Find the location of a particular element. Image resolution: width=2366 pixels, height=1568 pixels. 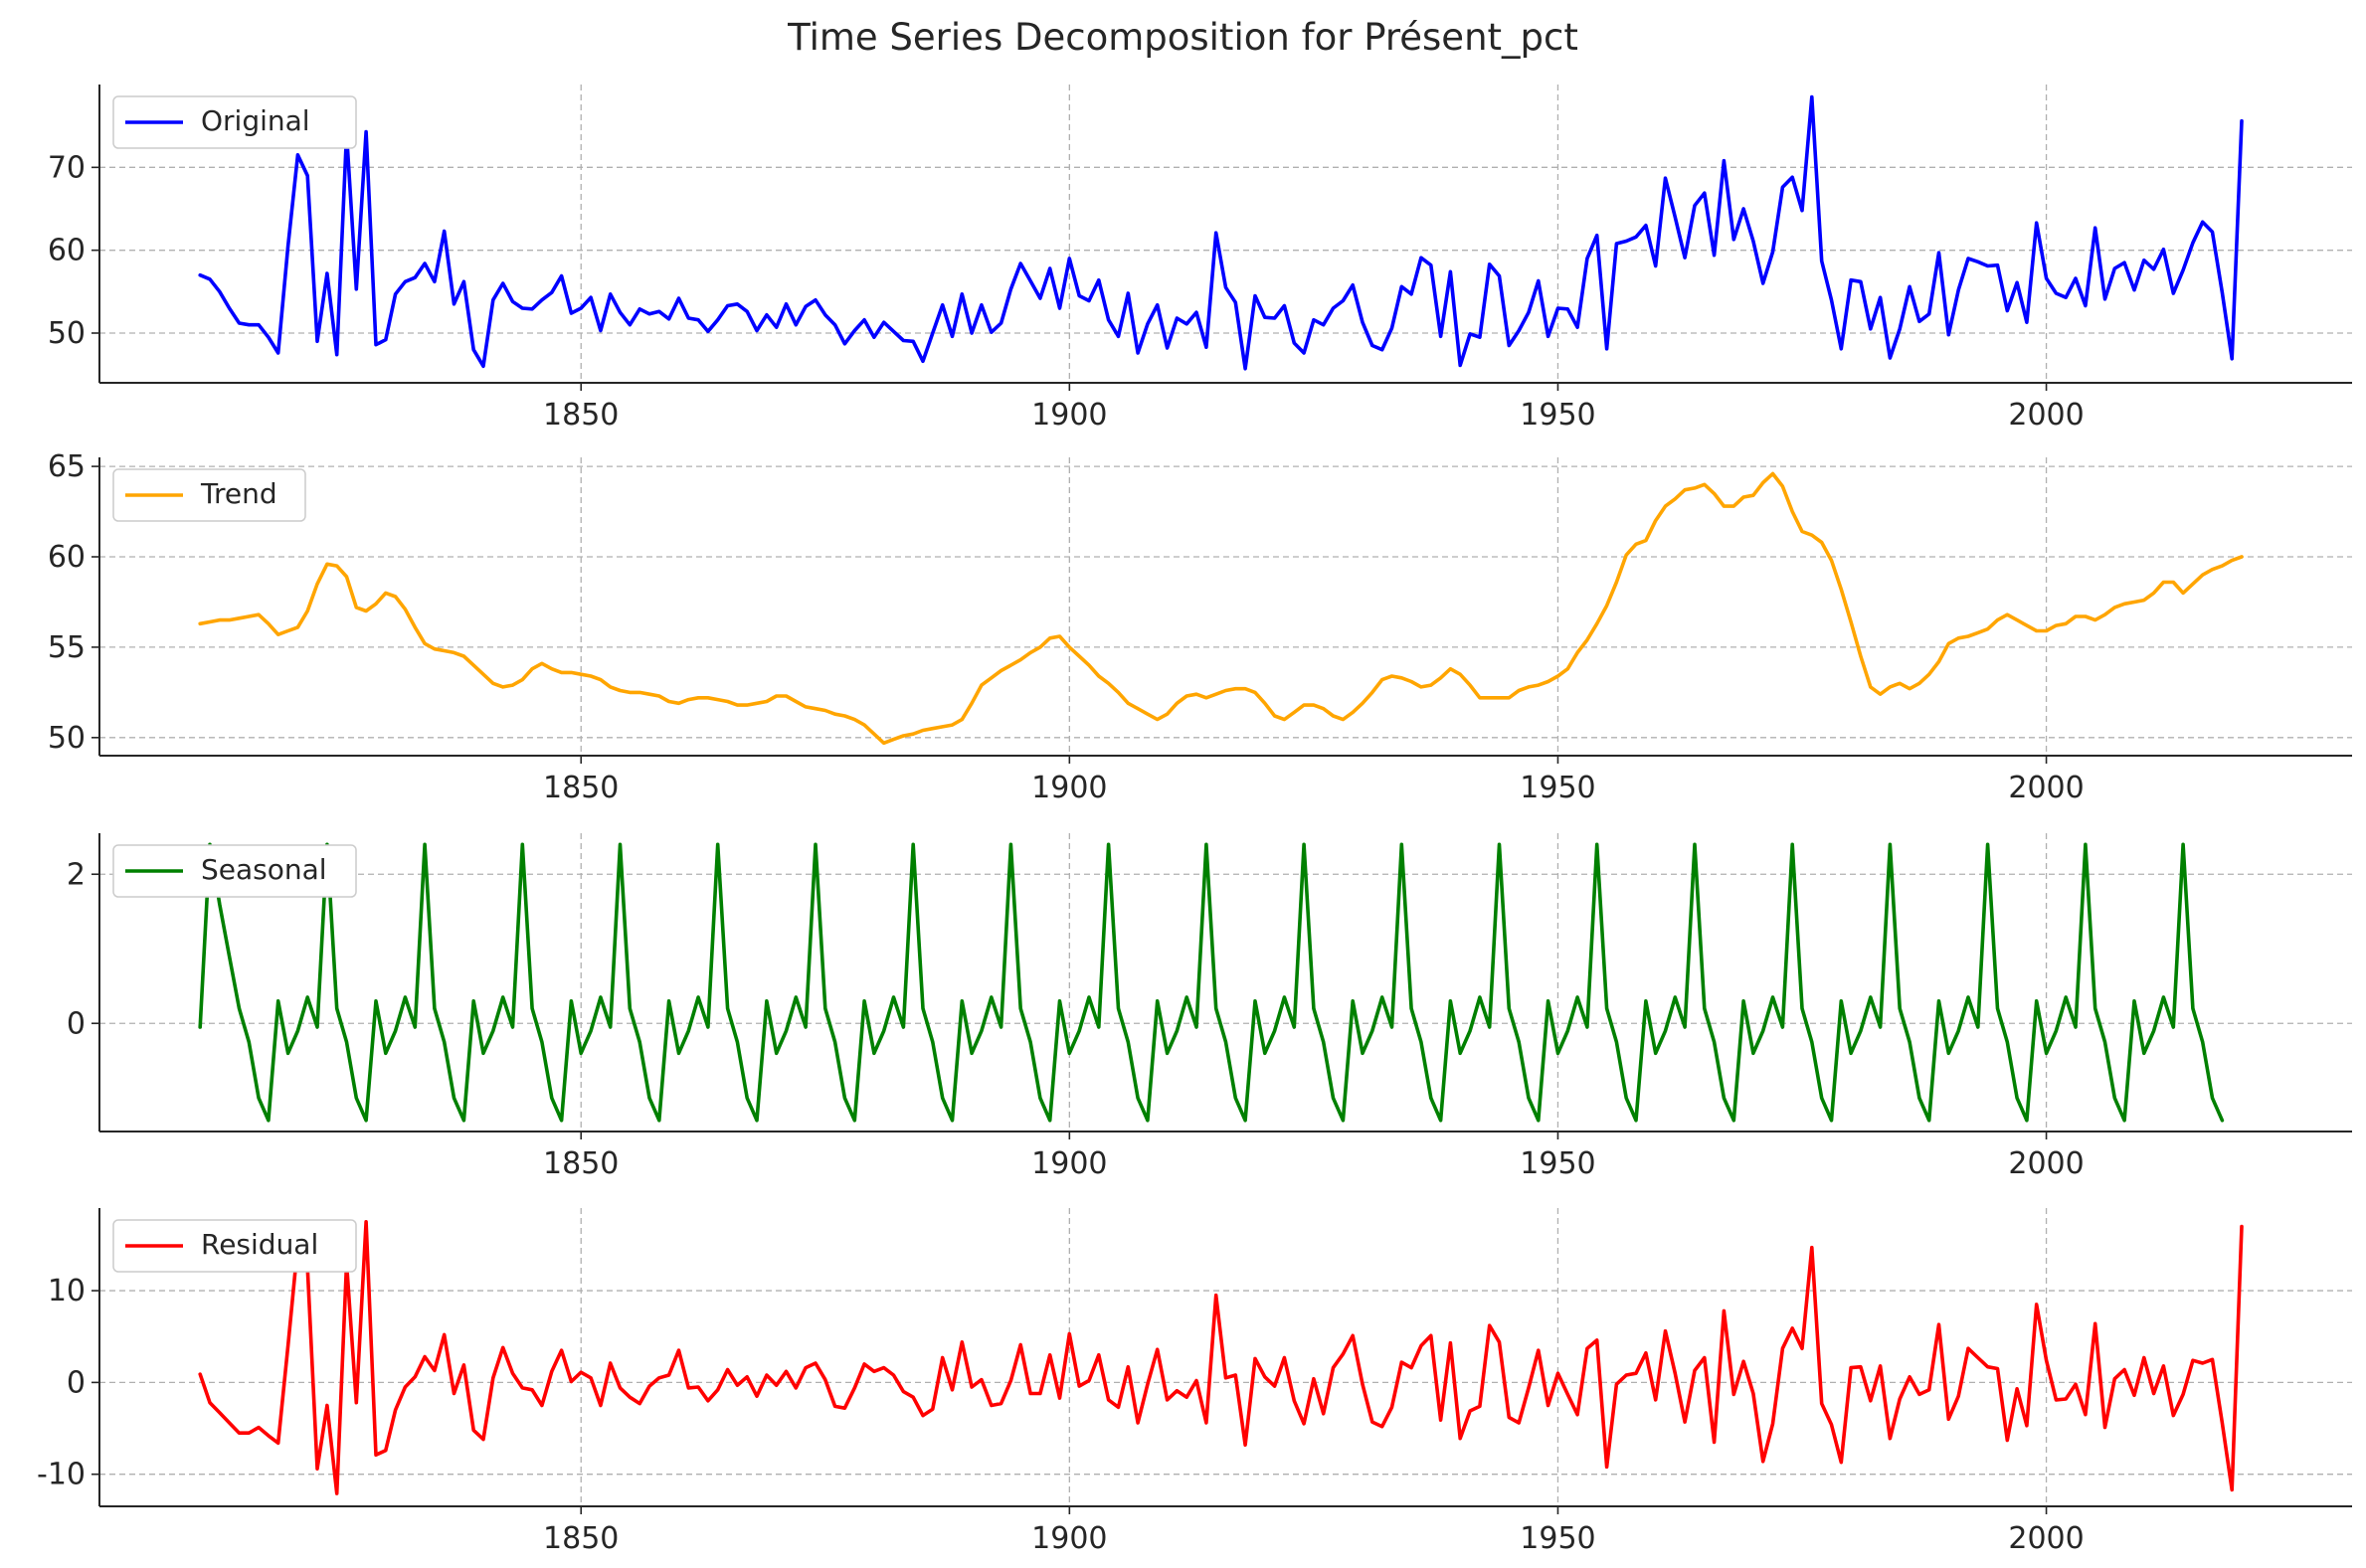

y-tick-label: 2 is located at coordinates (76, 874).